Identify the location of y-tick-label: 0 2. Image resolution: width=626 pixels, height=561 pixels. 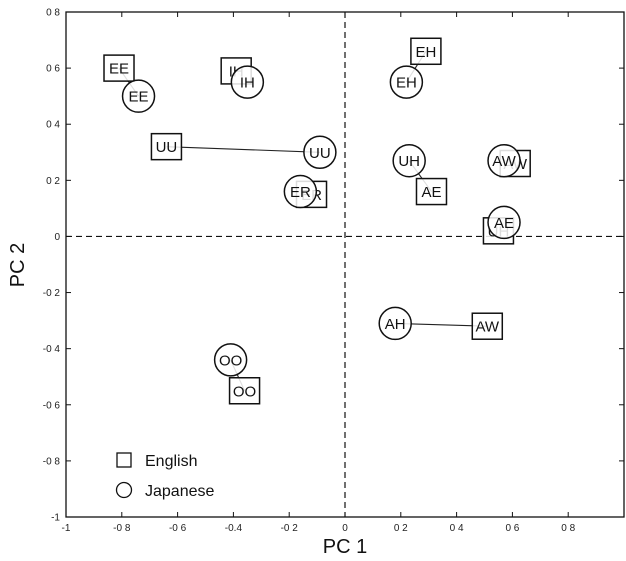
(53, 181).